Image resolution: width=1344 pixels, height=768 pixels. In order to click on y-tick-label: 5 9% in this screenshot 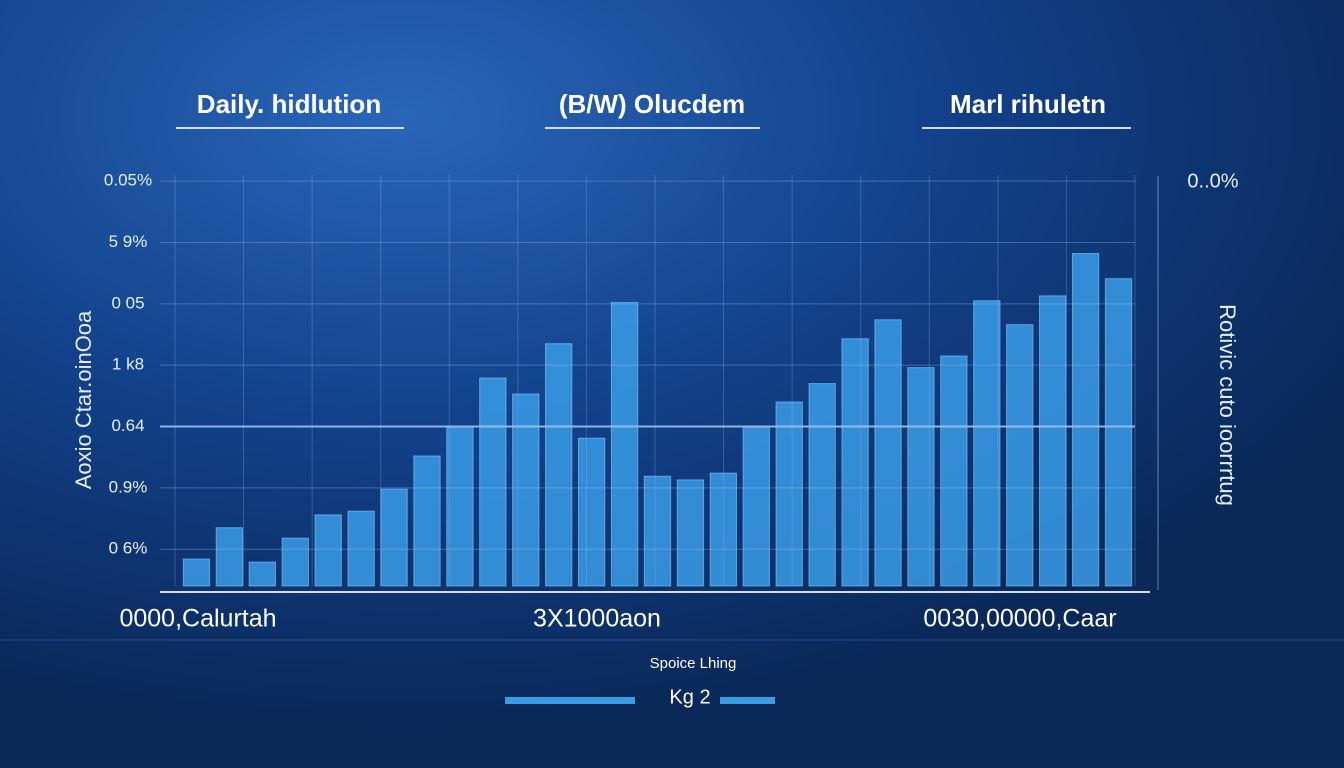, I will do `click(128, 241)`.